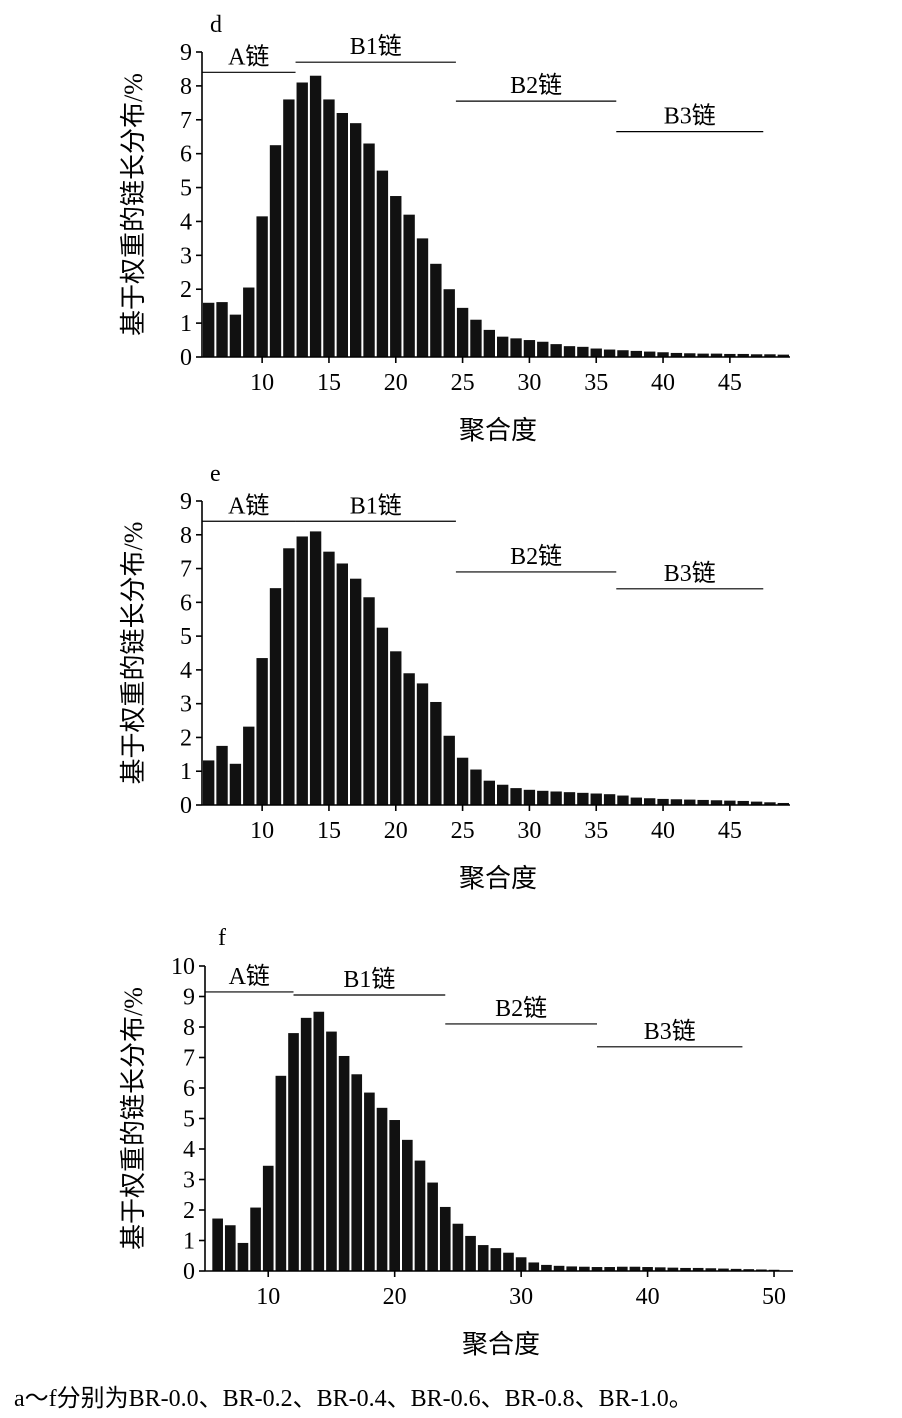  What do you see at coordinates (262, 383) in the screenshot?
I see `panel-d-xtick-label-10: 10` at bounding box center [262, 383].